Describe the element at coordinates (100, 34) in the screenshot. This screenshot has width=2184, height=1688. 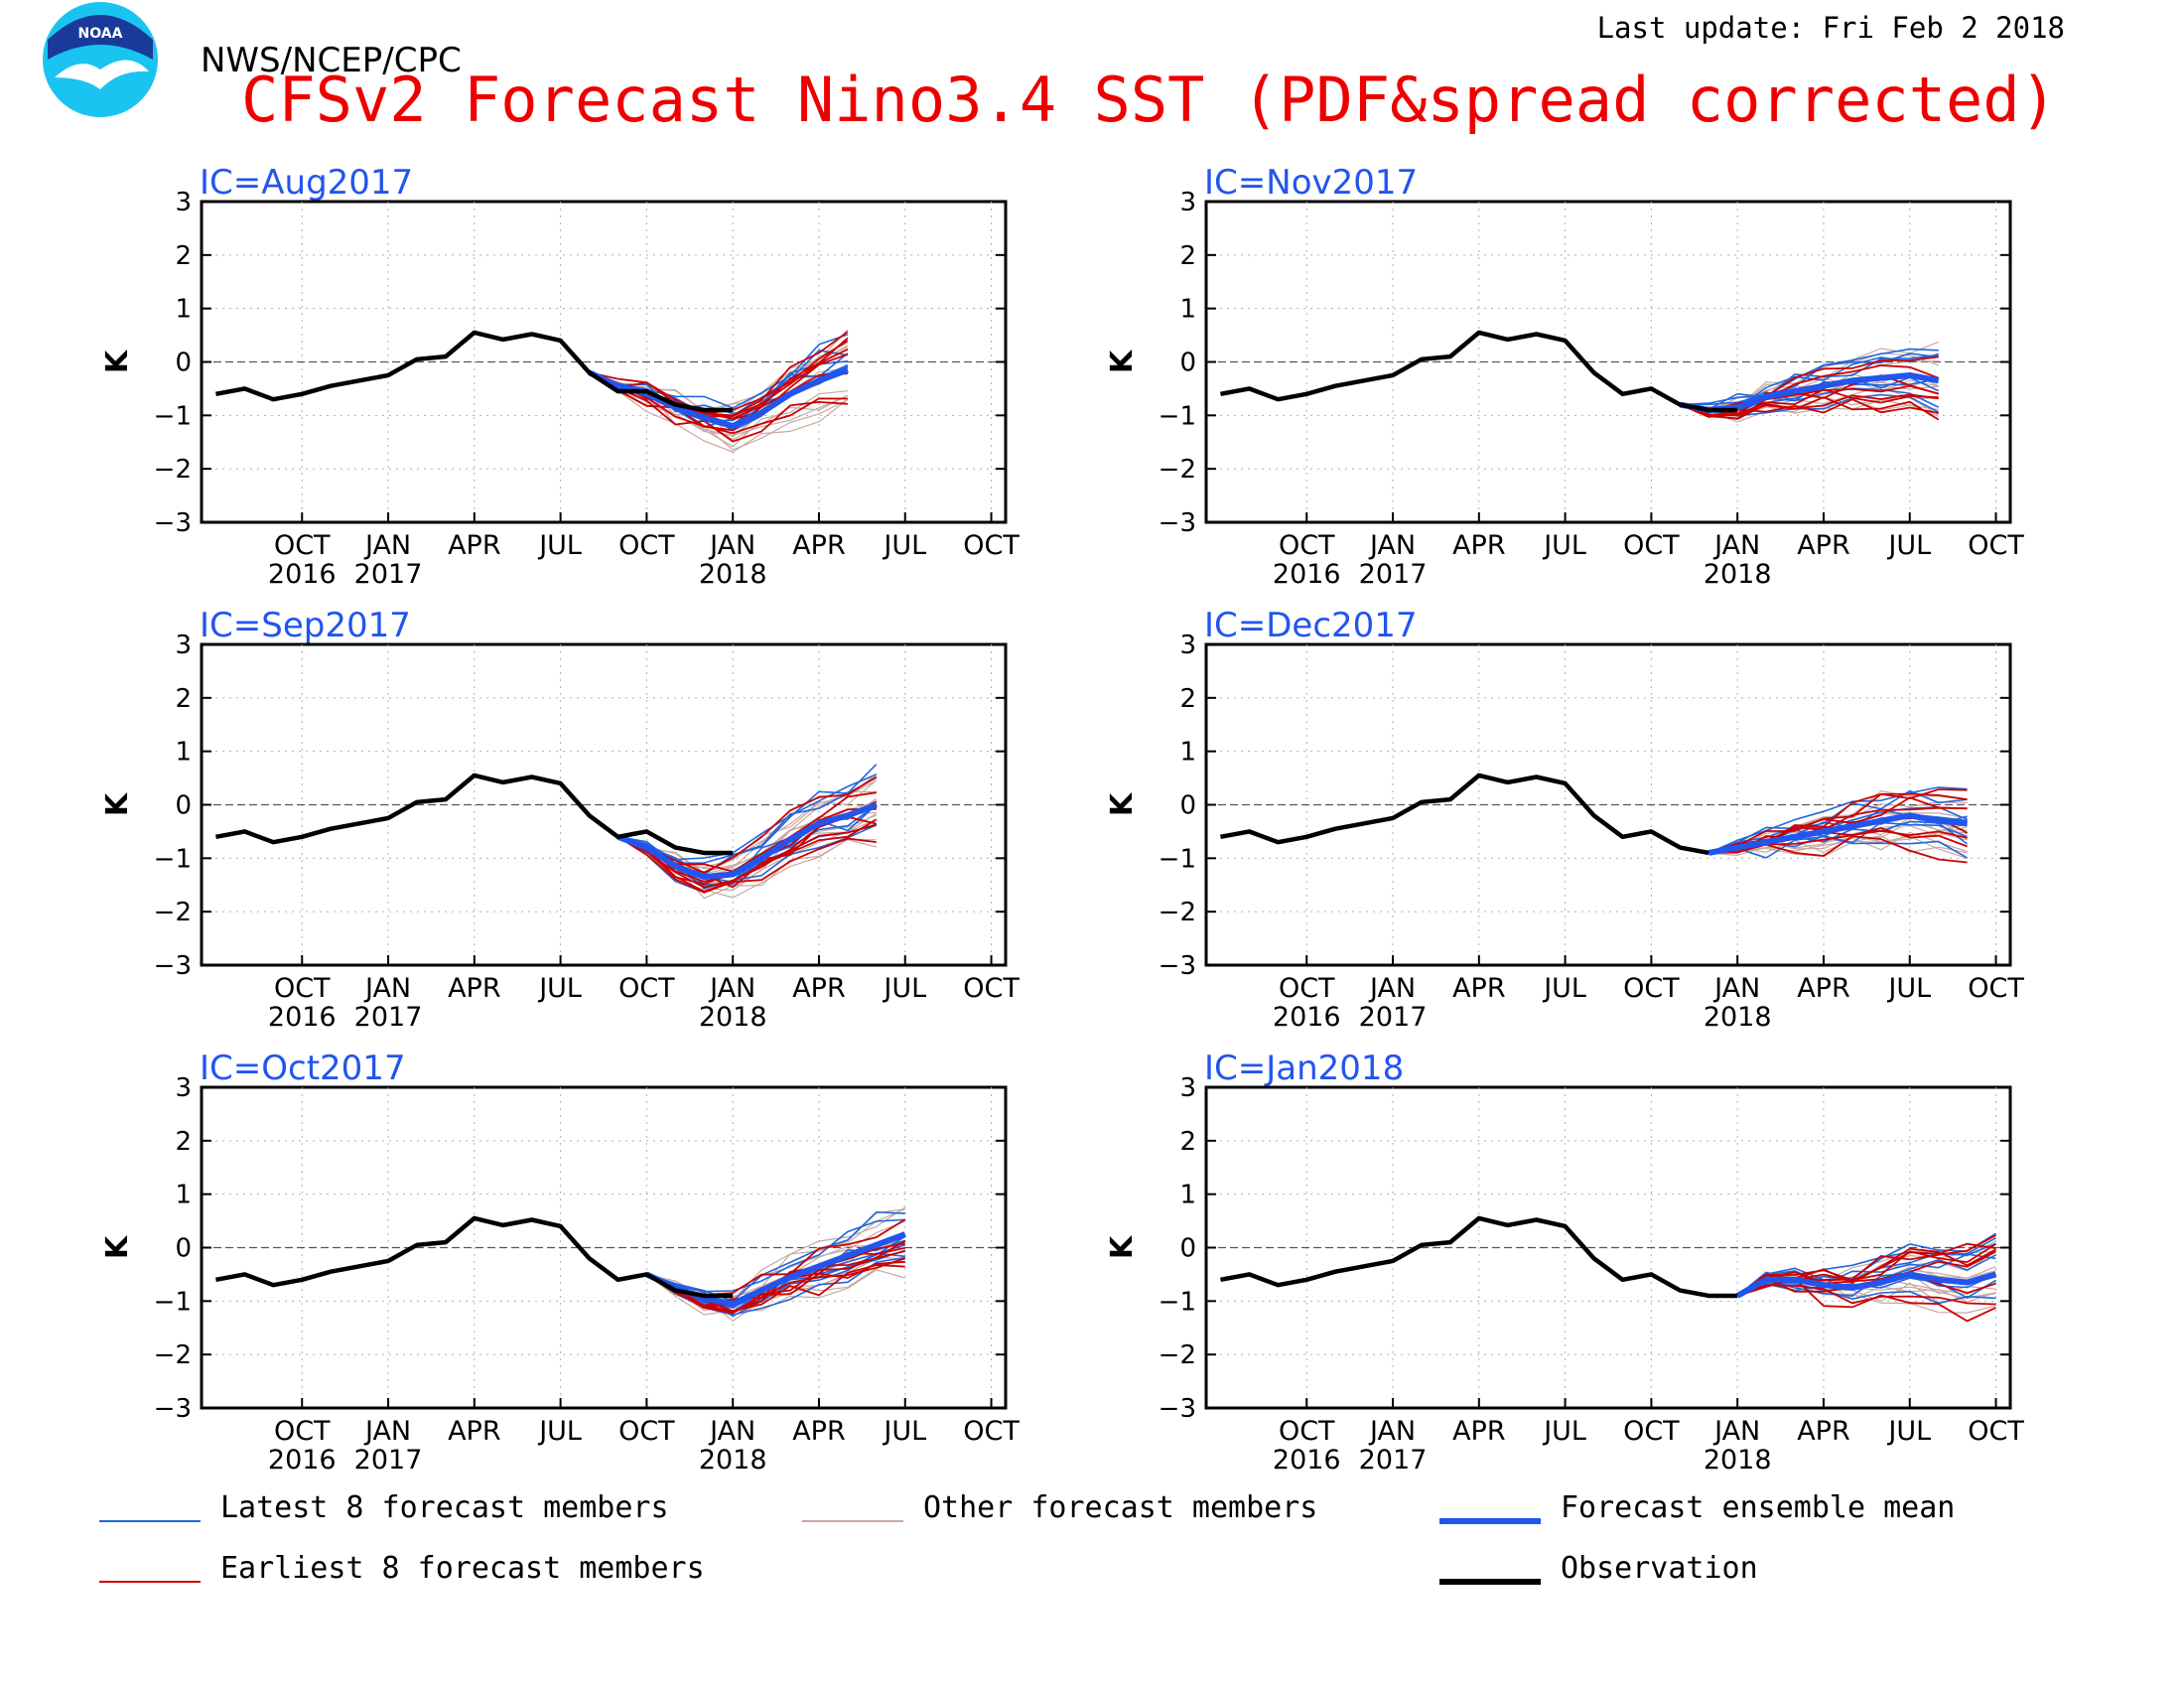
I see `logo-text: NOAA` at that location.